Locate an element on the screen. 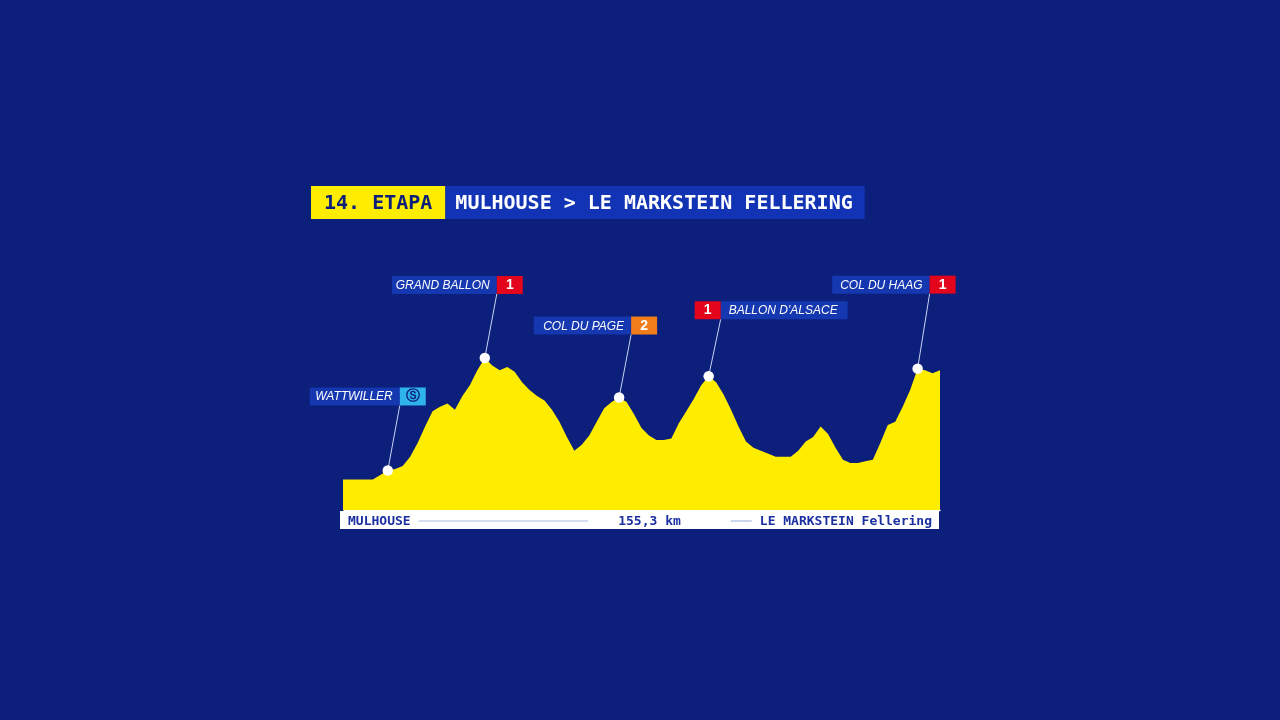 The width and height of the screenshot is (1280, 720). text: MULHOUSE is located at coordinates (379, 520).